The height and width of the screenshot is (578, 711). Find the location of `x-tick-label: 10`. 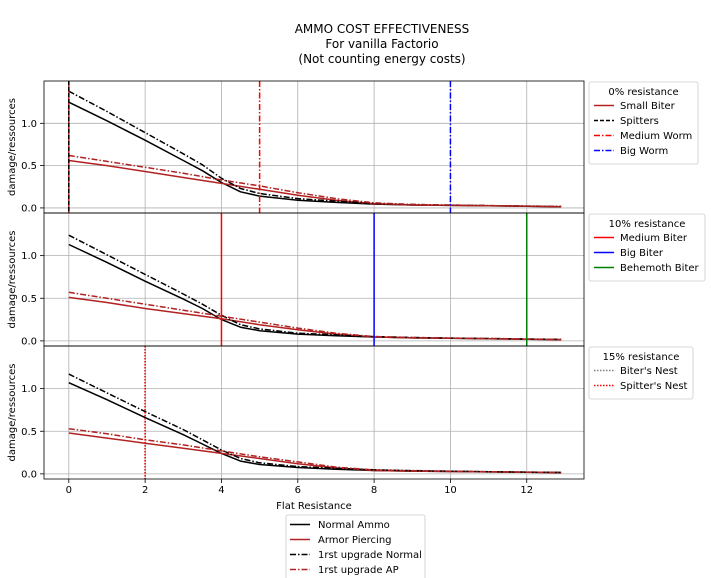

x-tick-label: 10 is located at coordinates (450, 490).